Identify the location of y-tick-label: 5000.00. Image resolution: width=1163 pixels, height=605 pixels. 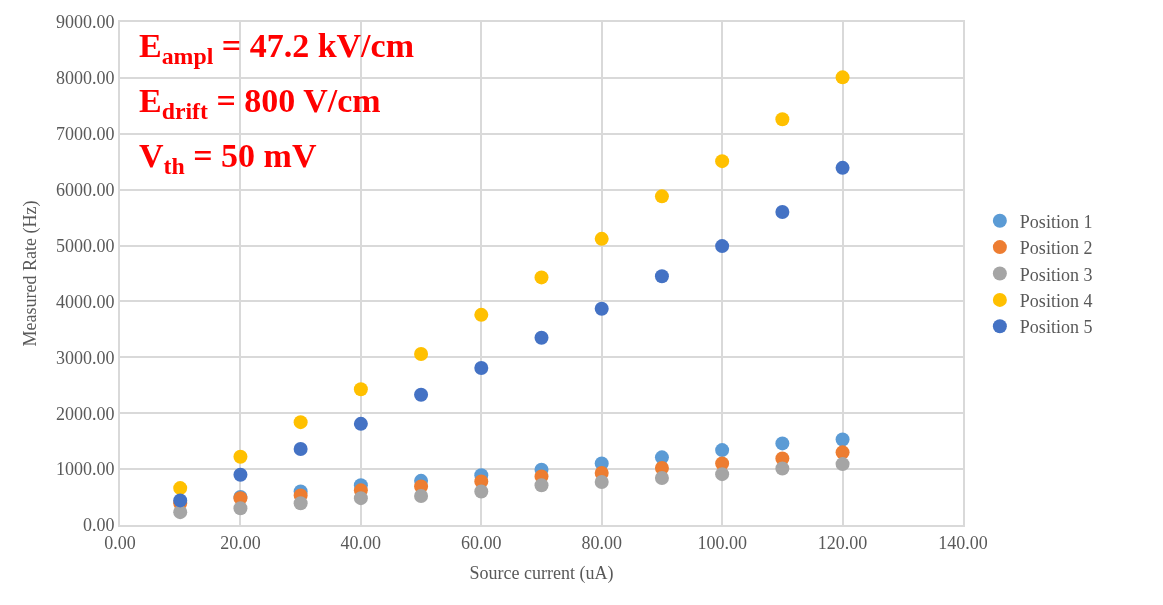
(85, 245).